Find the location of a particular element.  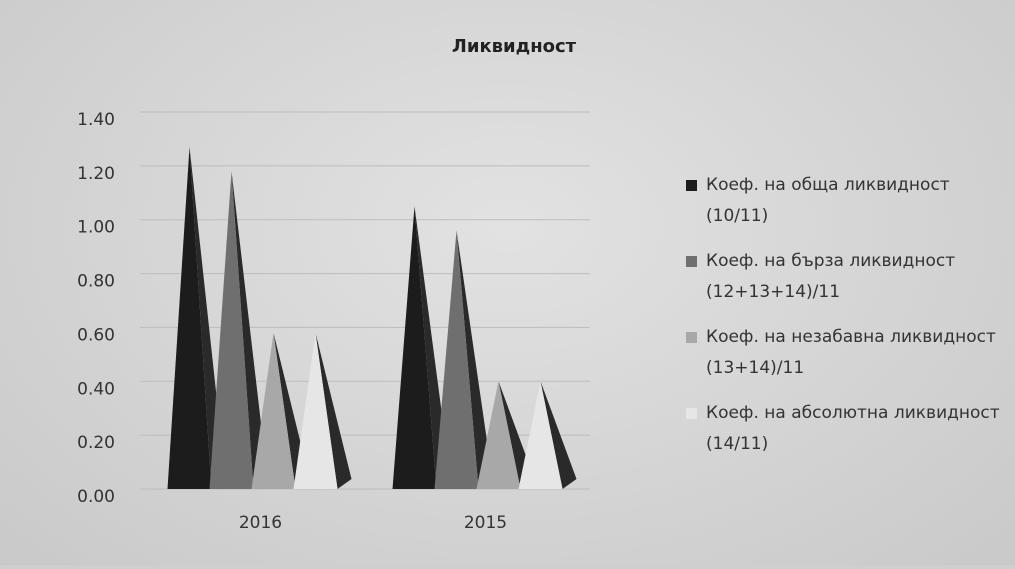

legend-item: Коеф. на незабавна ликвидност (13+14)/11 is located at coordinates (844, 353).